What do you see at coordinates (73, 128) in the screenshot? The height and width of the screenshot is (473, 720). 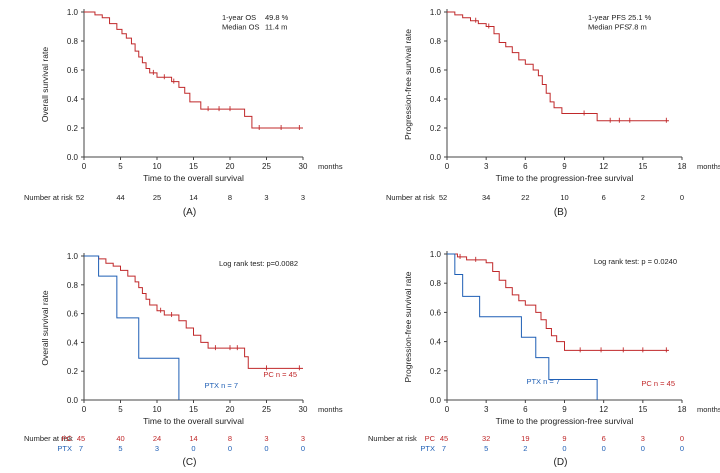 I see `panel-1-y-tick-label: 0.2` at bounding box center [73, 128].